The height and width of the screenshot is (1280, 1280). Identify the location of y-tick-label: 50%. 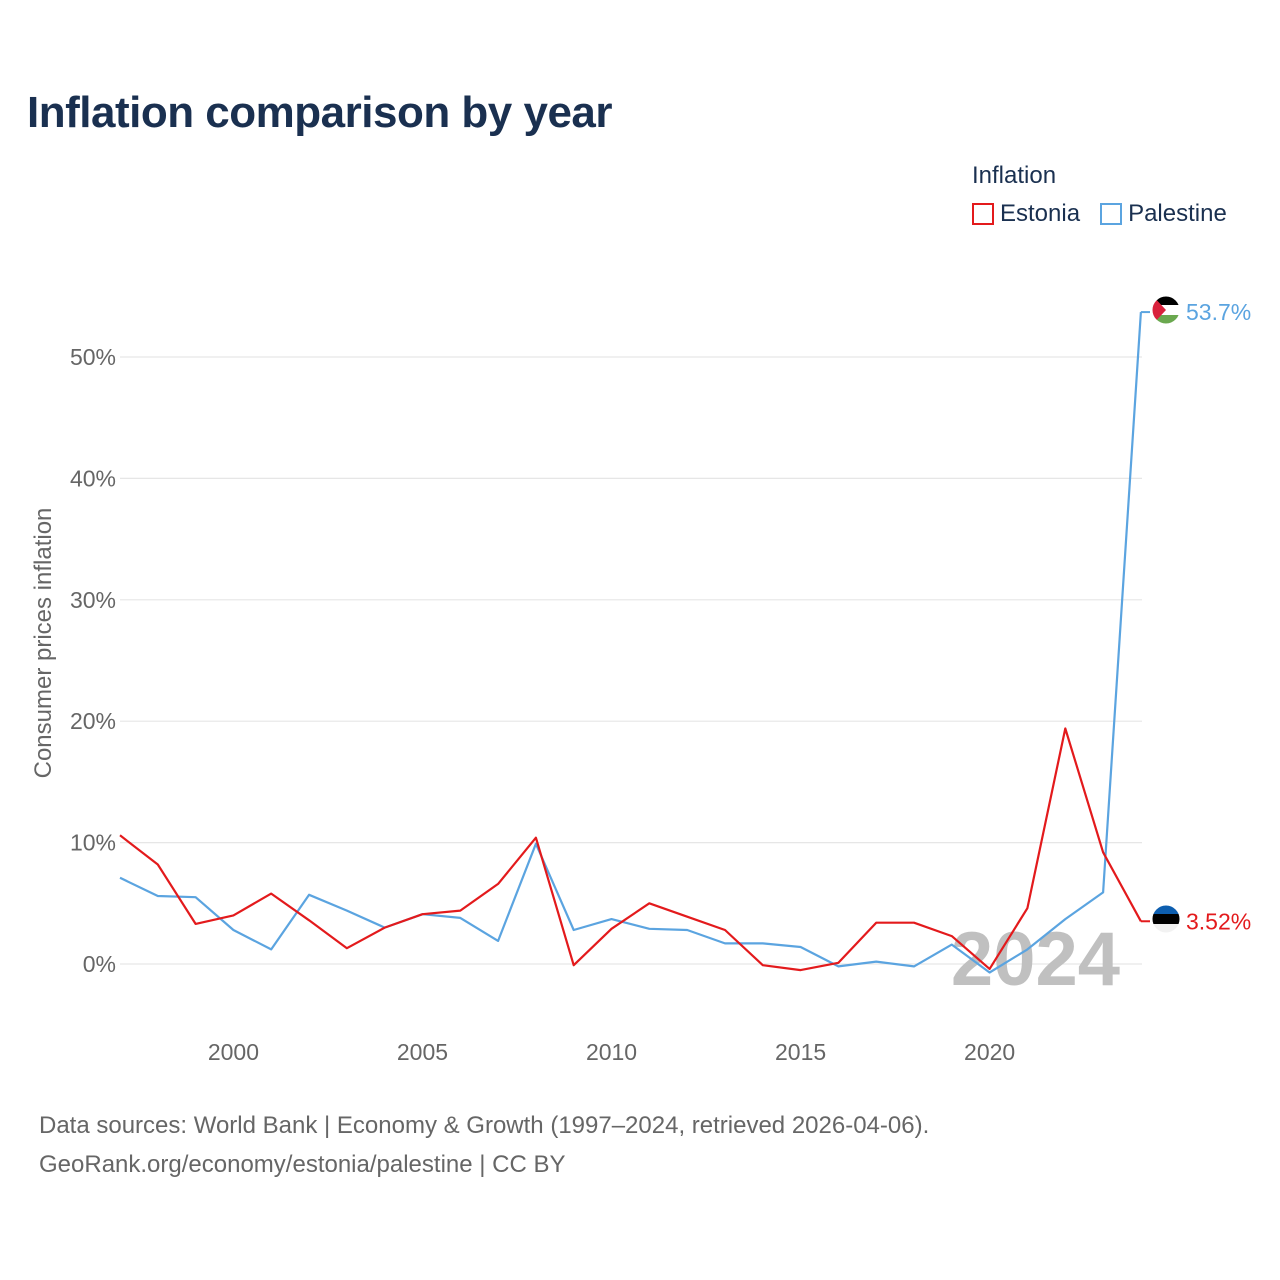
(93, 357).